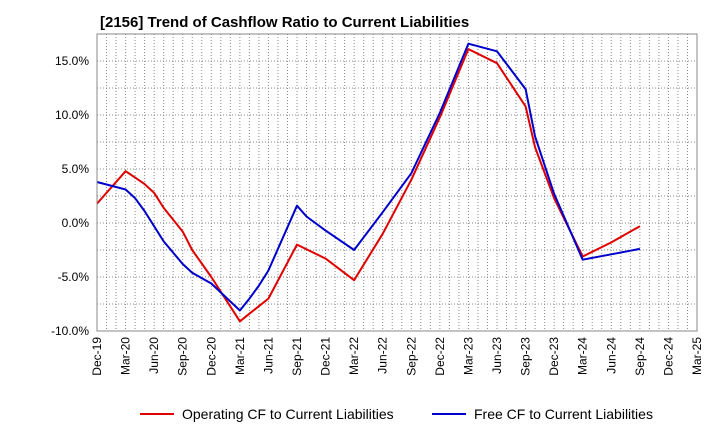  What do you see at coordinates (126, 356) in the screenshot?
I see `x-tick-label: Mar-20` at bounding box center [126, 356].